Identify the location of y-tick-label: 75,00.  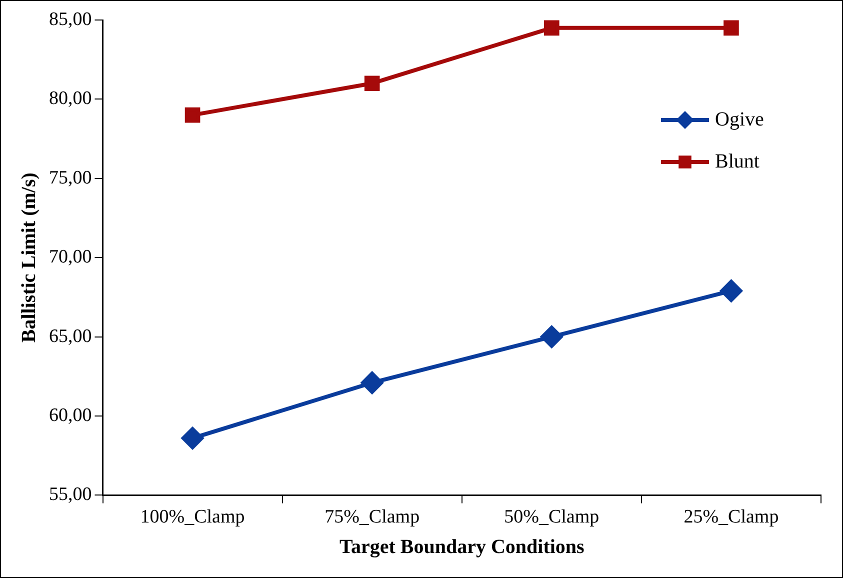
(70, 177).